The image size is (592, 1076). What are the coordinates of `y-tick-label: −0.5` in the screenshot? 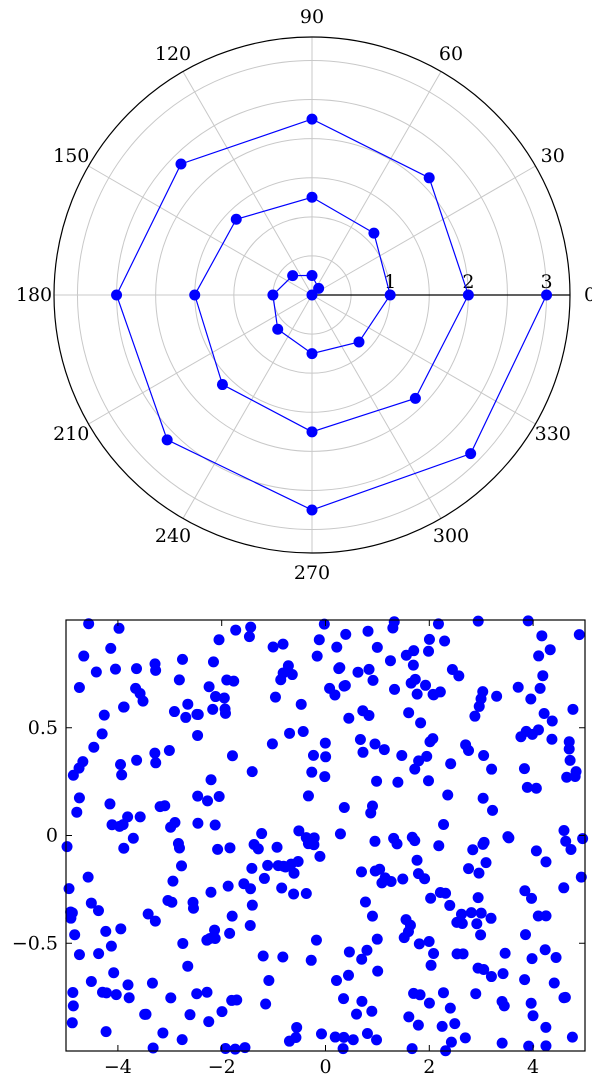 It's located at (35, 943).